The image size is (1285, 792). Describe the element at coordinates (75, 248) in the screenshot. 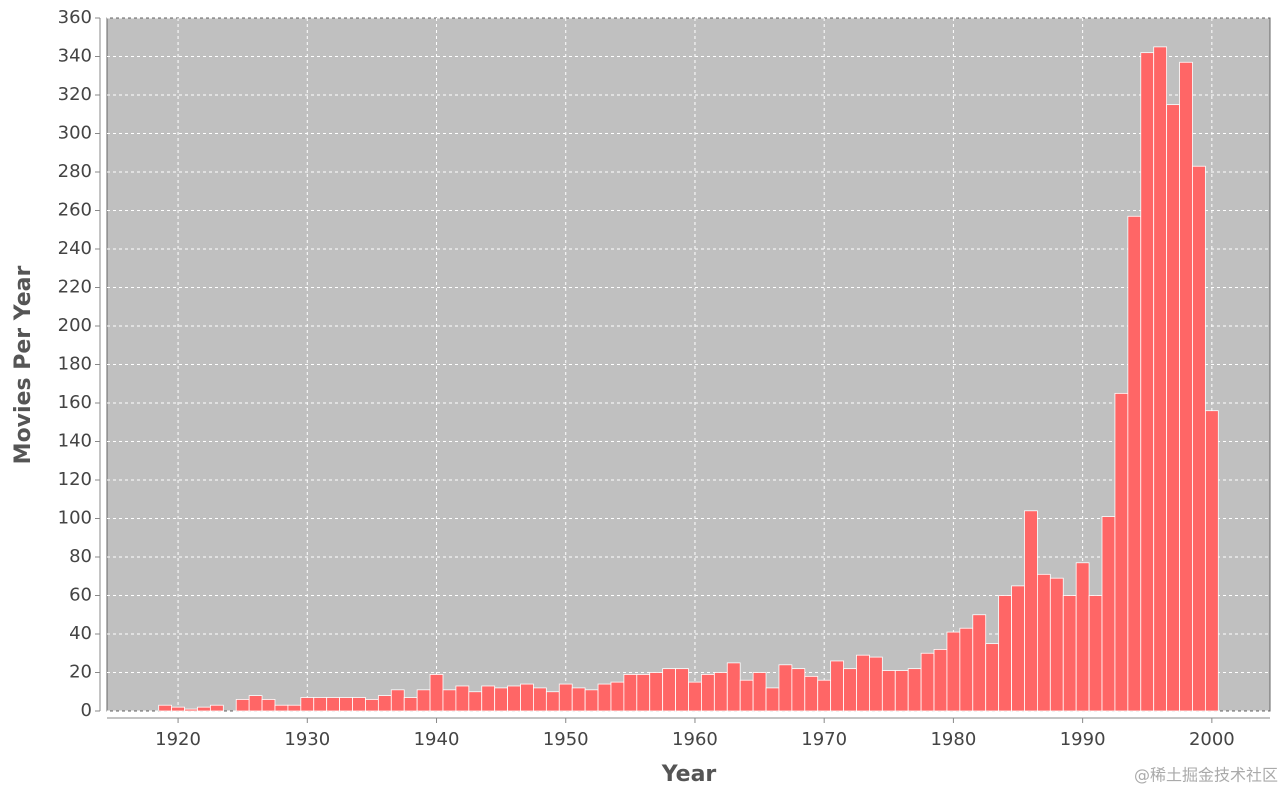

I see `y-tick-label: 240` at that location.